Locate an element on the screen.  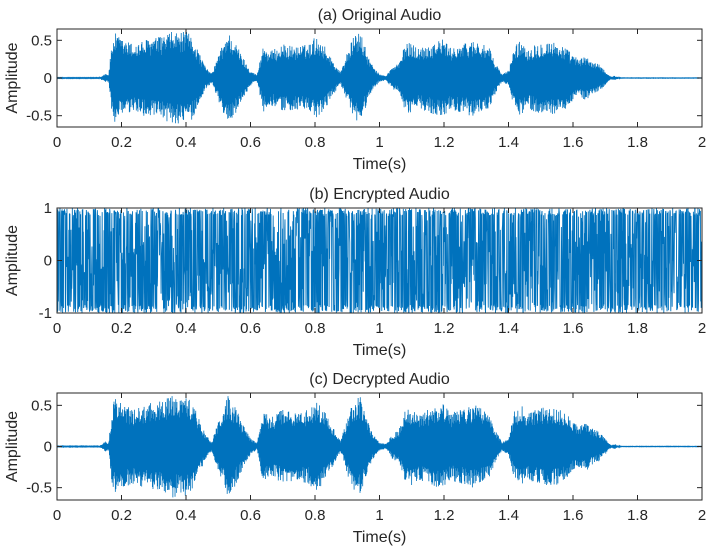
chart-title: (c) Decrypted Audio is located at coordinates (379, 379).